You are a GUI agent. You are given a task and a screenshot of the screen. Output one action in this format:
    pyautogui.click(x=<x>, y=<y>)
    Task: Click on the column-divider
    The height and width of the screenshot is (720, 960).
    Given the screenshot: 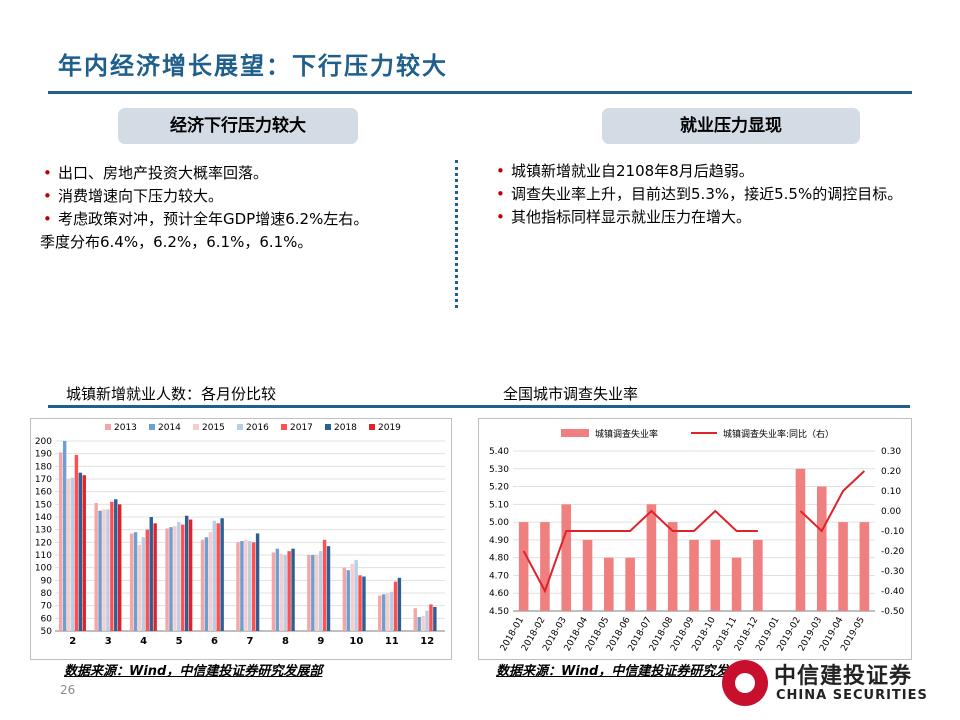 What is the action you would take?
    pyautogui.click(x=456, y=234)
    